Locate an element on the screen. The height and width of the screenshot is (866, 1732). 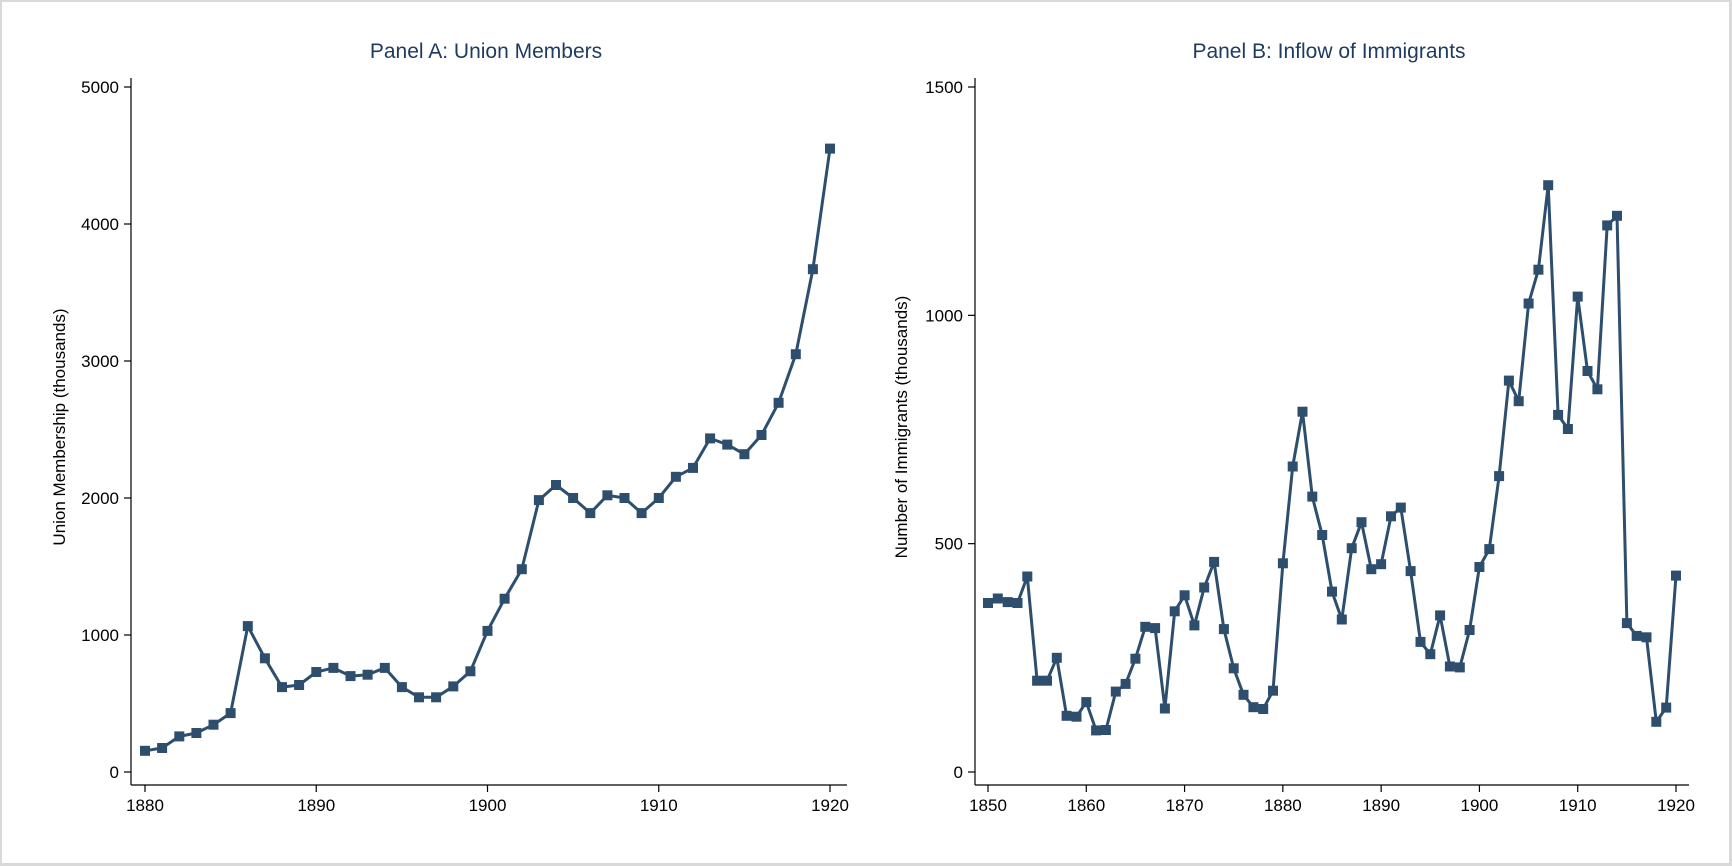
panel-b-y-tick-label: 1500 is located at coordinates (944, 87).